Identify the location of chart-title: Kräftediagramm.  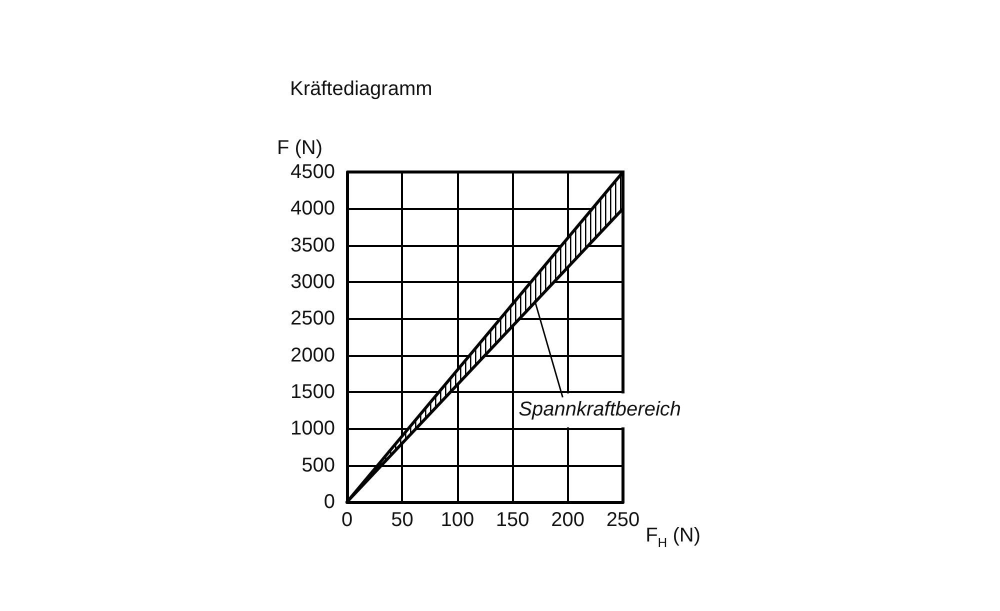
(361, 89).